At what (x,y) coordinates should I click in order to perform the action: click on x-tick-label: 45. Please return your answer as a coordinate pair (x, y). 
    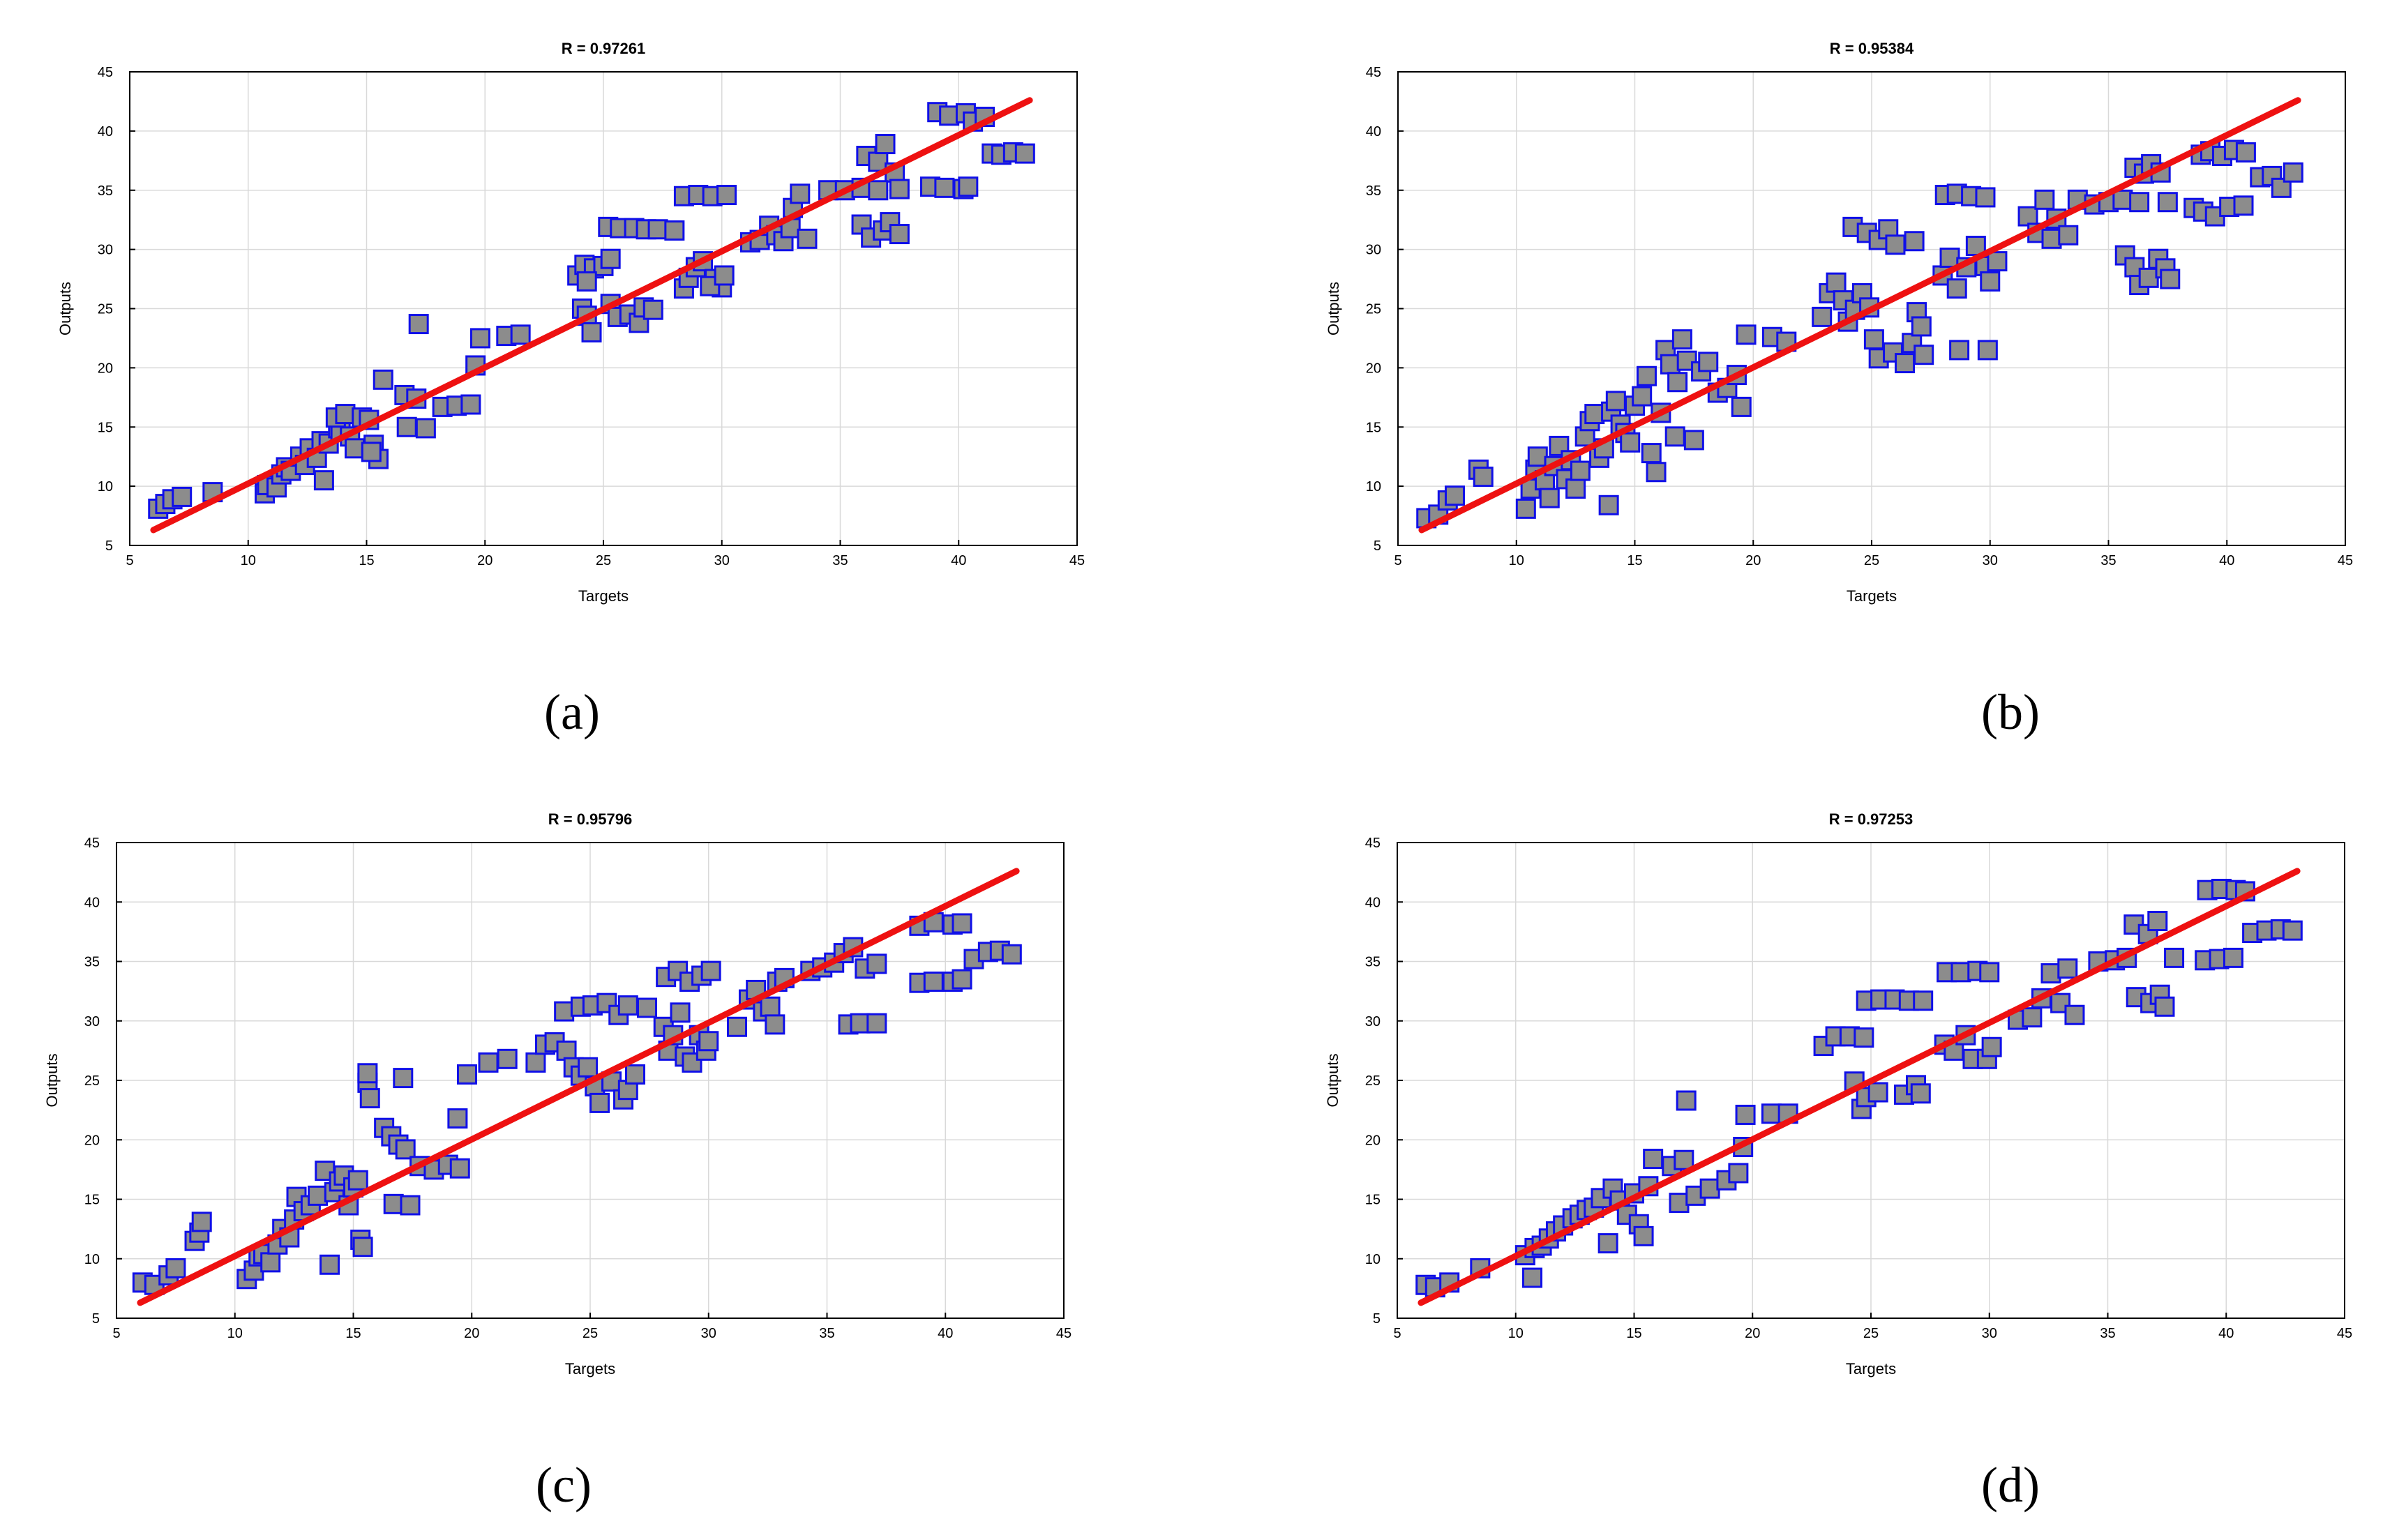
    Looking at the image, I should click on (2345, 560).